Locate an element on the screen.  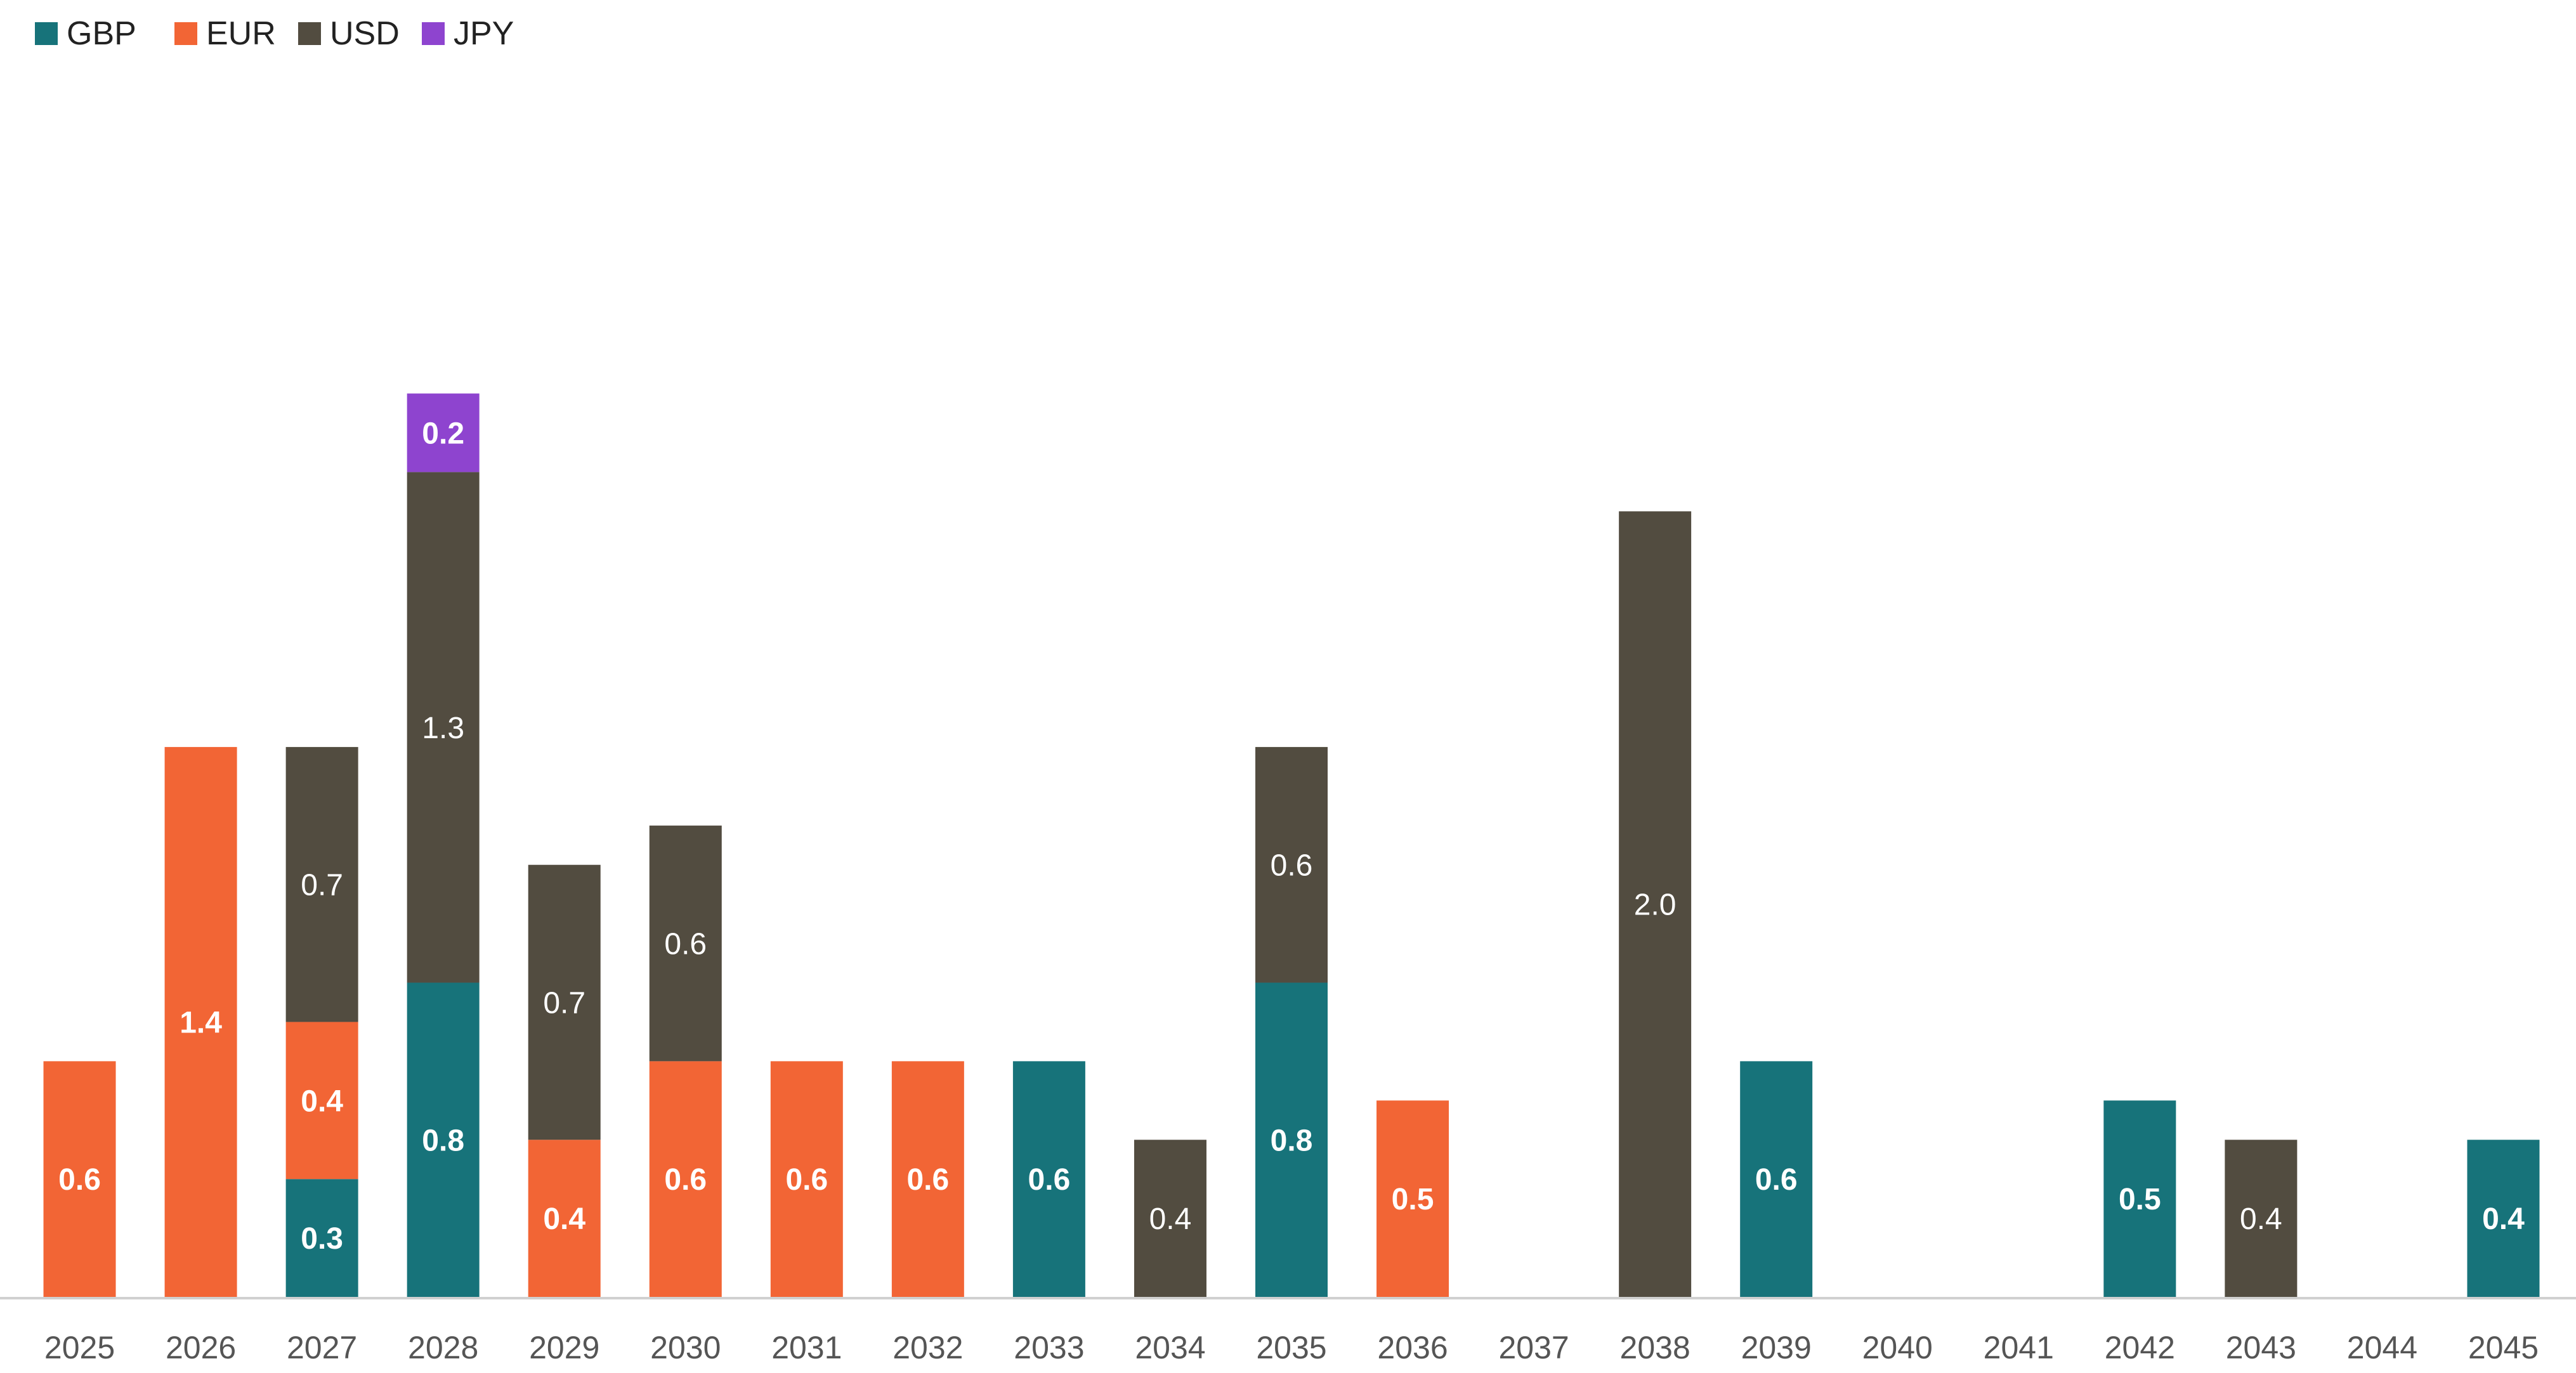
bar-eur-2036 is located at coordinates (1412, 1198).